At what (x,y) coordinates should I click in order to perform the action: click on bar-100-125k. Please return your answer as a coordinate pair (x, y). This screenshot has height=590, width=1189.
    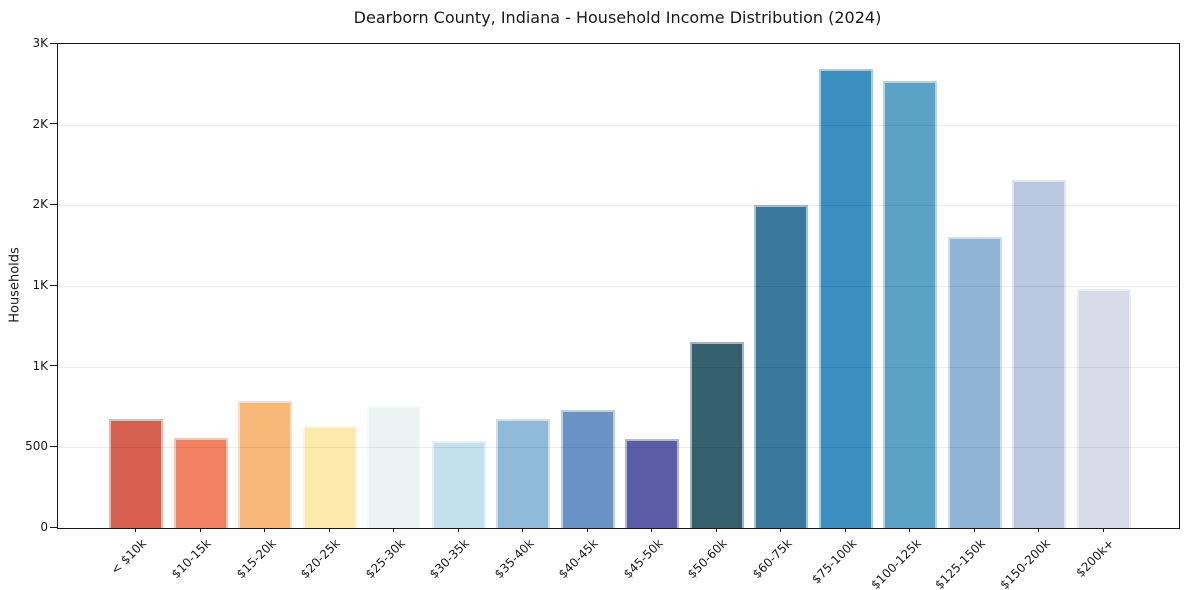
    Looking at the image, I should click on (910, 304).